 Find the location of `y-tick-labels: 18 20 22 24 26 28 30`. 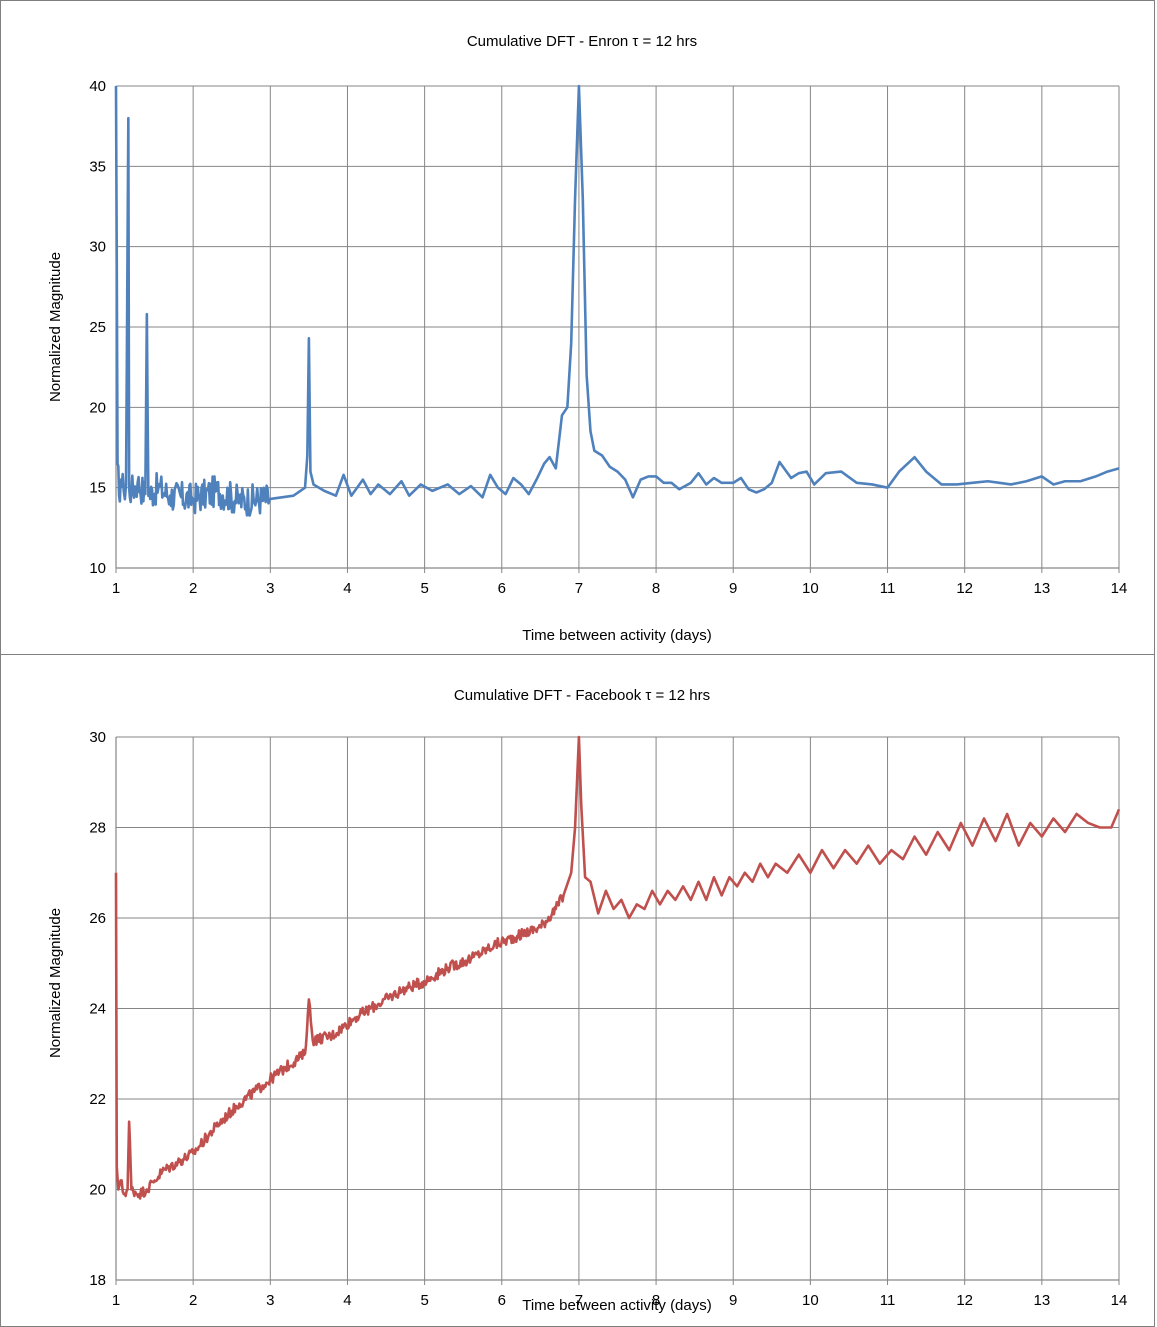

y-tick-labels: 18 20 22 24 26 28 30 is located at coordinates (97, 1009).